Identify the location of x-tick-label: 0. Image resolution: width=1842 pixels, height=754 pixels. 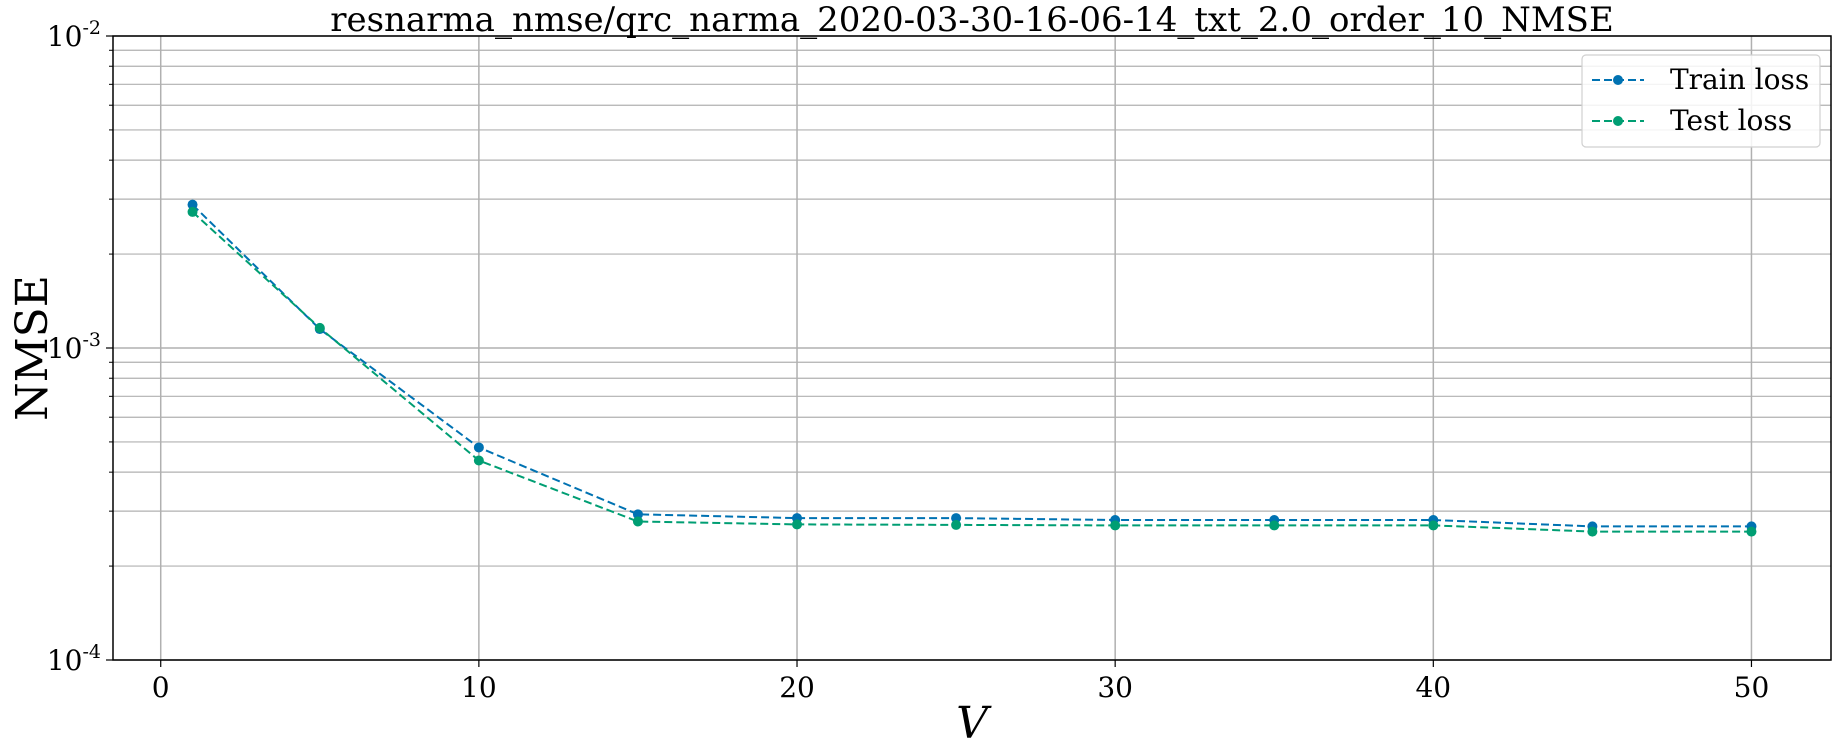
(161, 687).